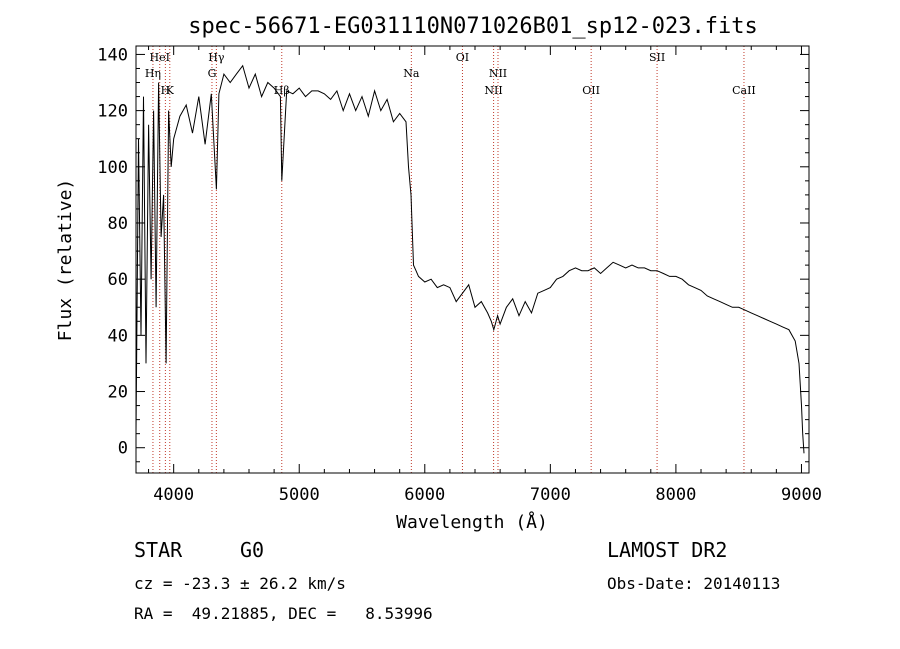 This screenshot has width=900, height=649. I want to click on spectral-line-label: OII, so click(591, 90).